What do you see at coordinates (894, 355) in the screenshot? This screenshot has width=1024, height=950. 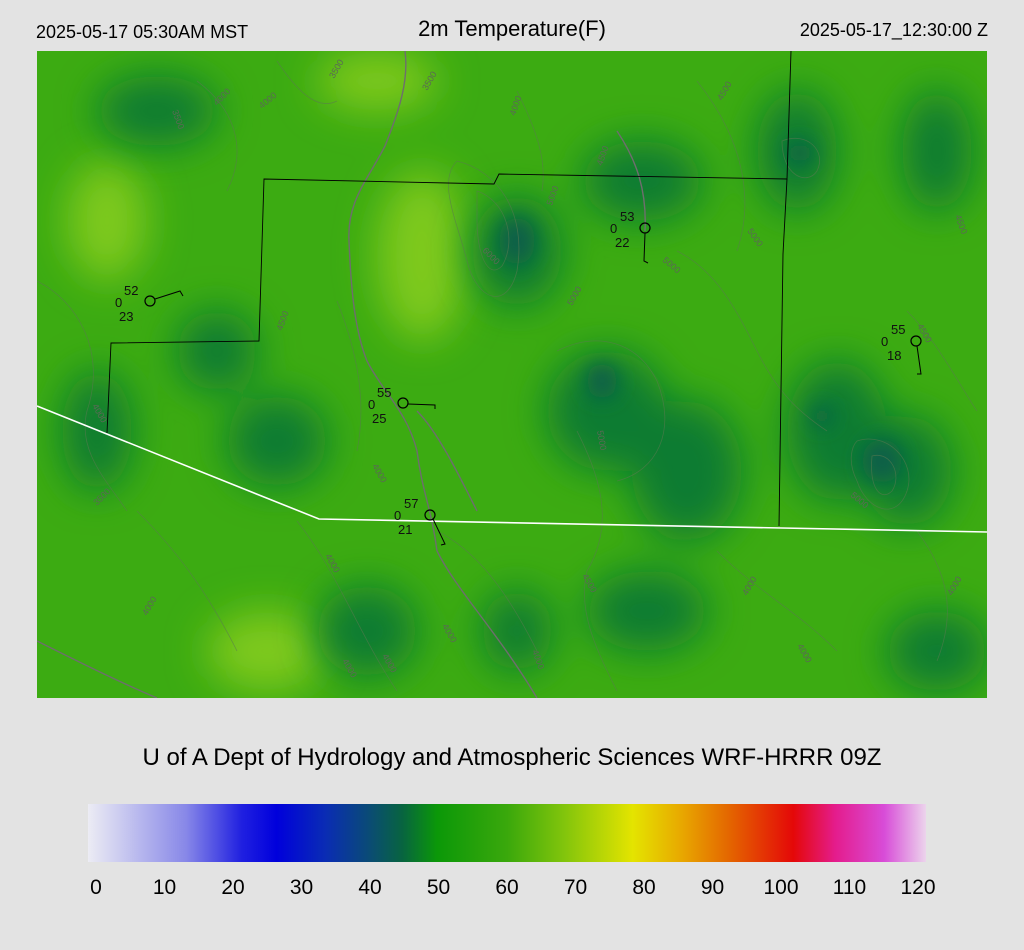 I see `station-dewpoint: 18` at bounding box center [894, 355].